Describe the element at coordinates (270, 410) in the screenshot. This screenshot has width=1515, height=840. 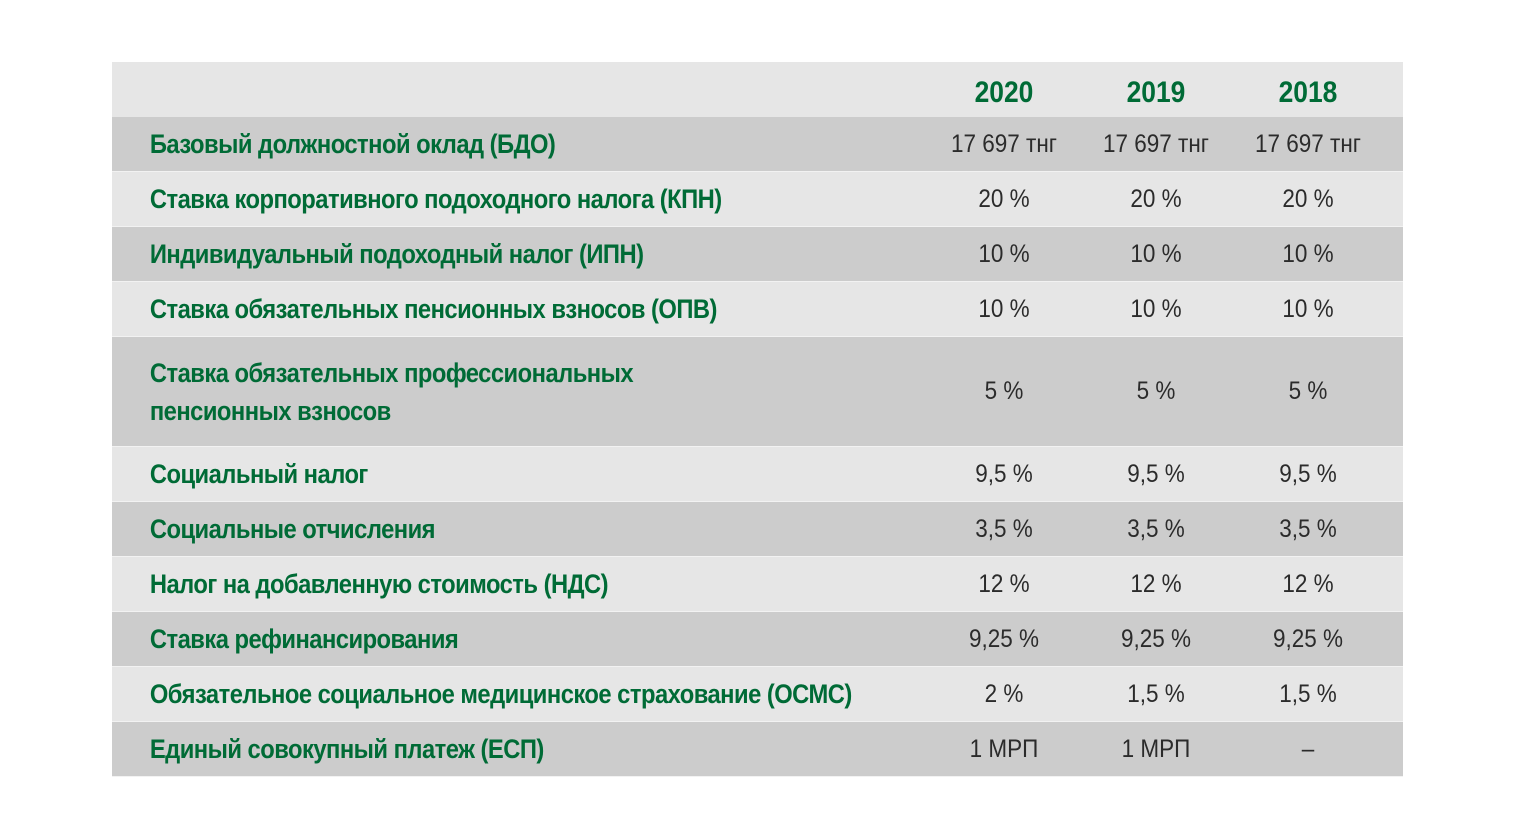
I see `row-label-line-2: пенсионных взносов` at that location.